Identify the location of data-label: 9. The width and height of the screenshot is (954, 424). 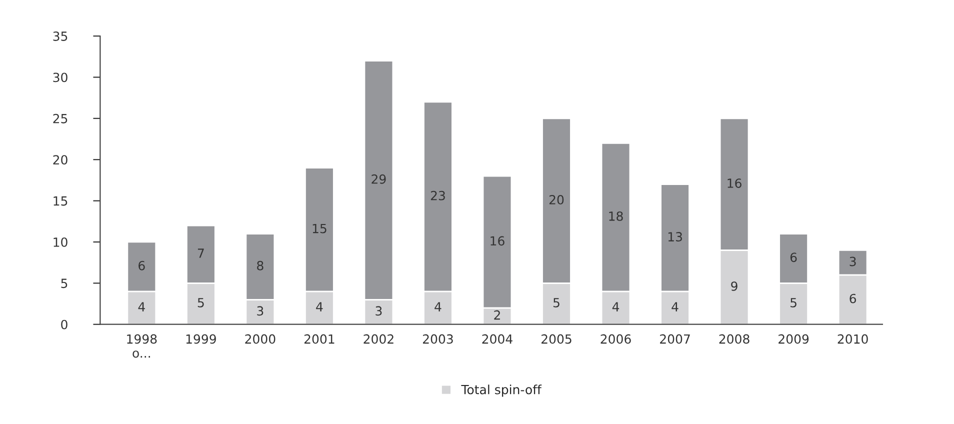
(734, 286).